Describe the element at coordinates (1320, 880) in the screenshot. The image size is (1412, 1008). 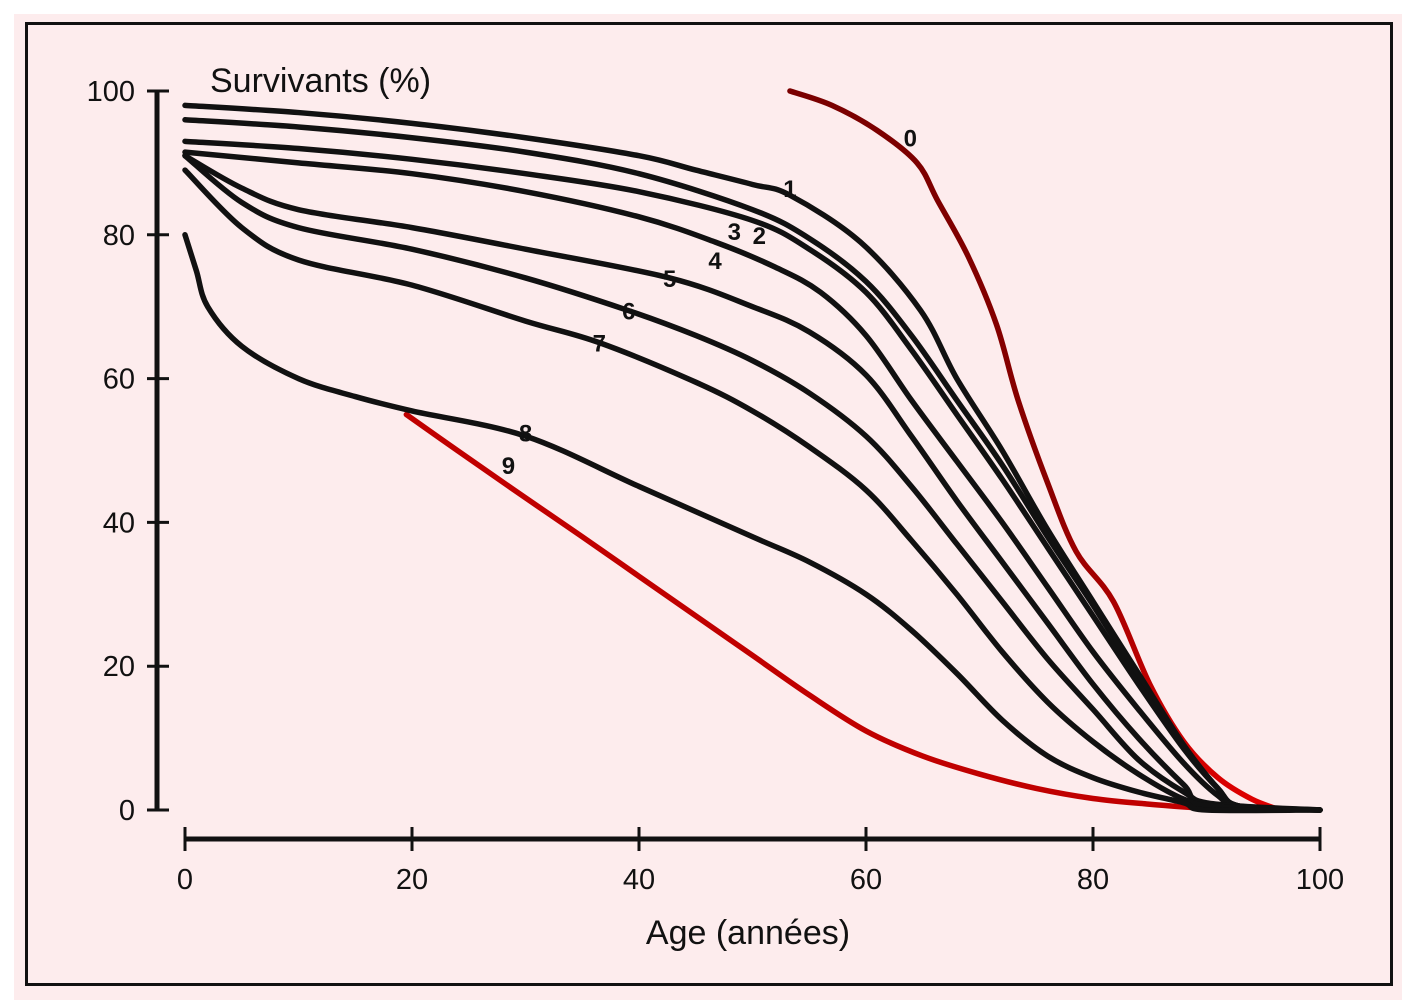
I see `x-tick-label: 100` at that location.